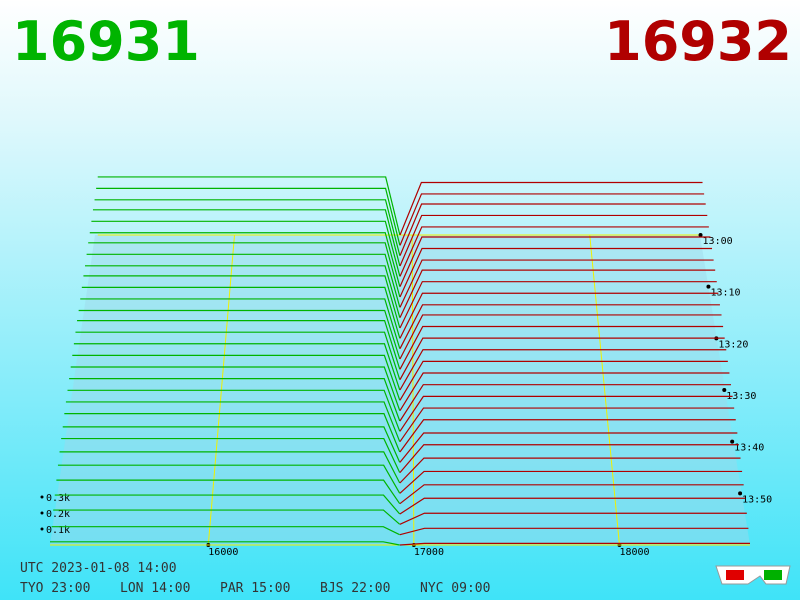 The height and width of the screenshot is (600, 800). Describe the element at coordinates (223, 552) in the screenshot. I see `x-tick-label: 16000` at that location.